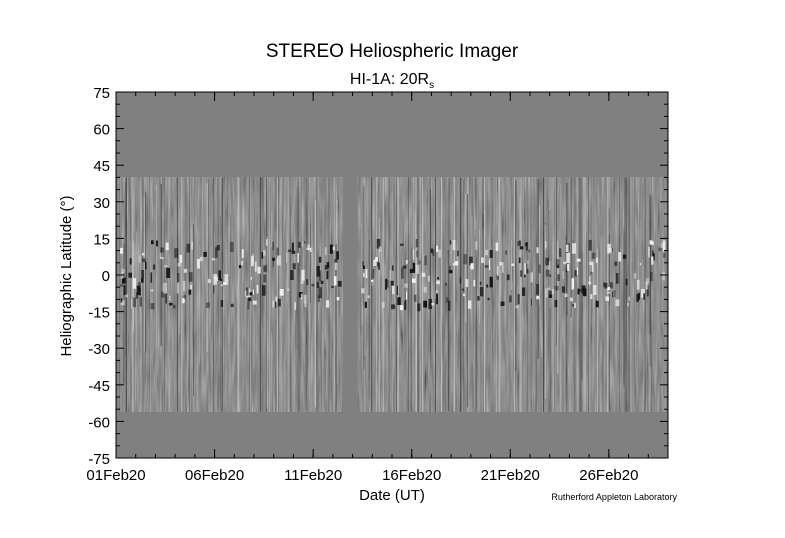 The width and height of the screenshot is (785, 538). I want to click on y-tick-label: -15, so click(99, 313).